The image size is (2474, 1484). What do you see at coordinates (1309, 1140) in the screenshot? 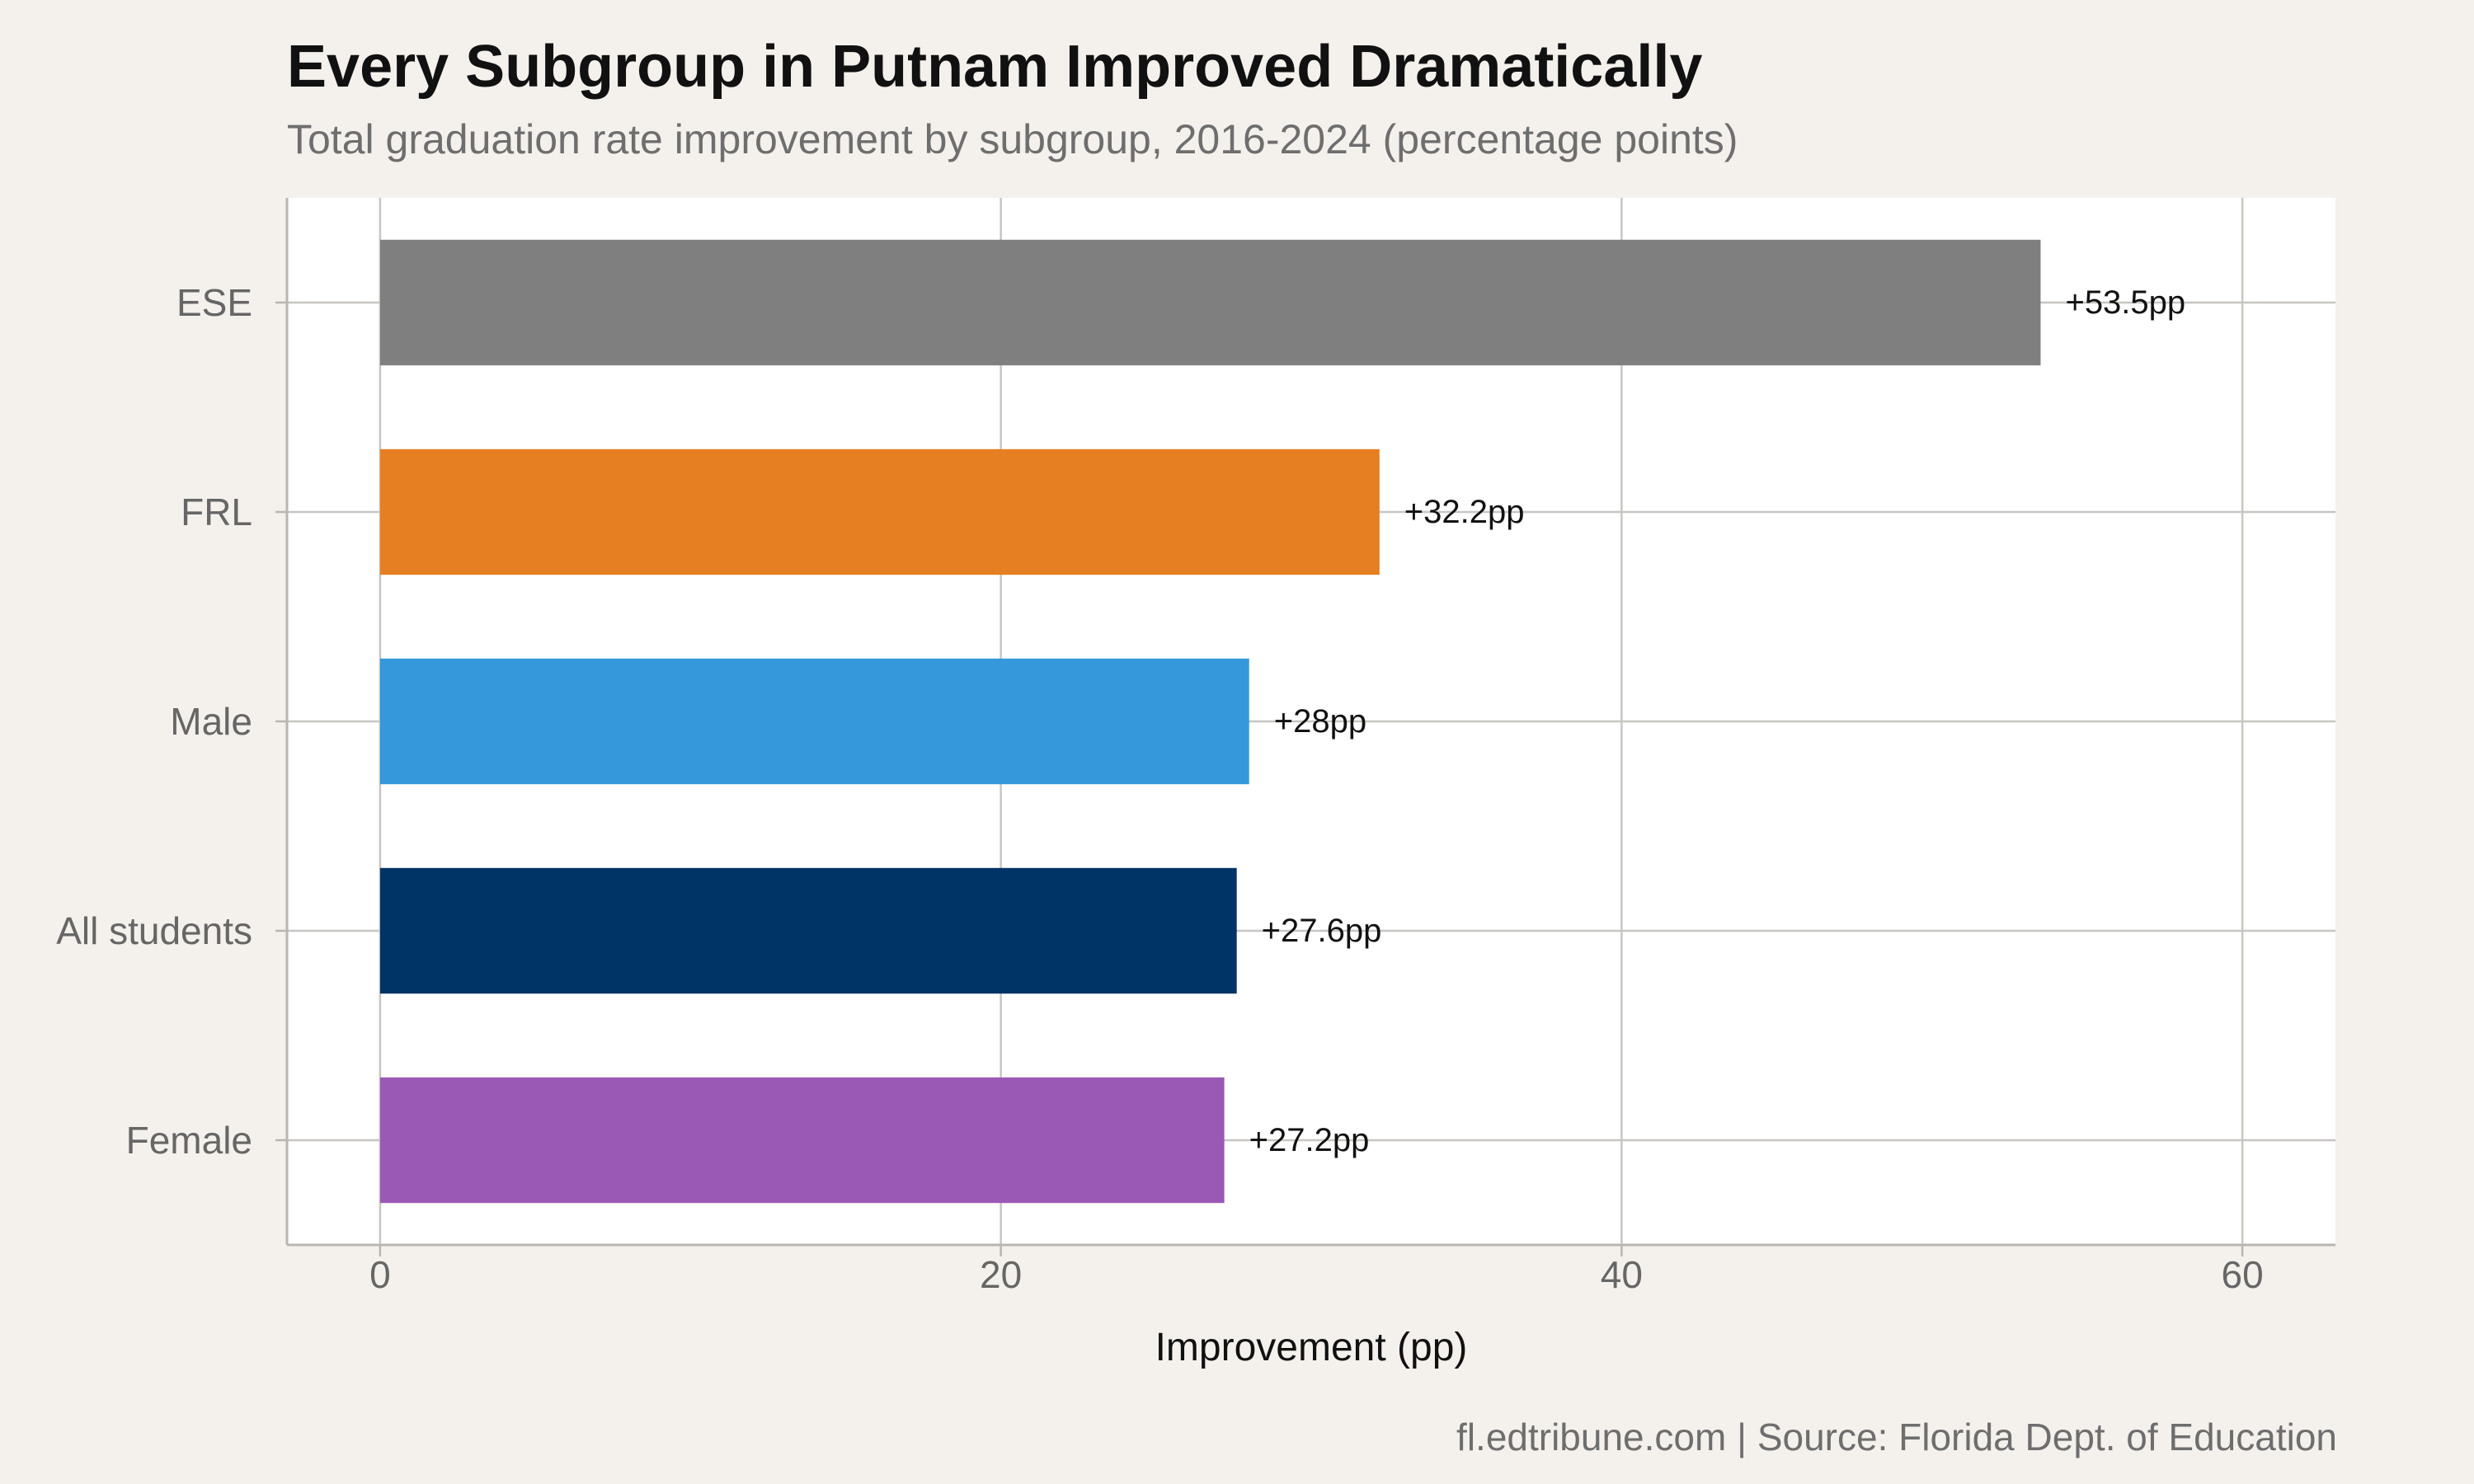
I see `data-label: +27.2pp` at bounding box center [1309, 1140].